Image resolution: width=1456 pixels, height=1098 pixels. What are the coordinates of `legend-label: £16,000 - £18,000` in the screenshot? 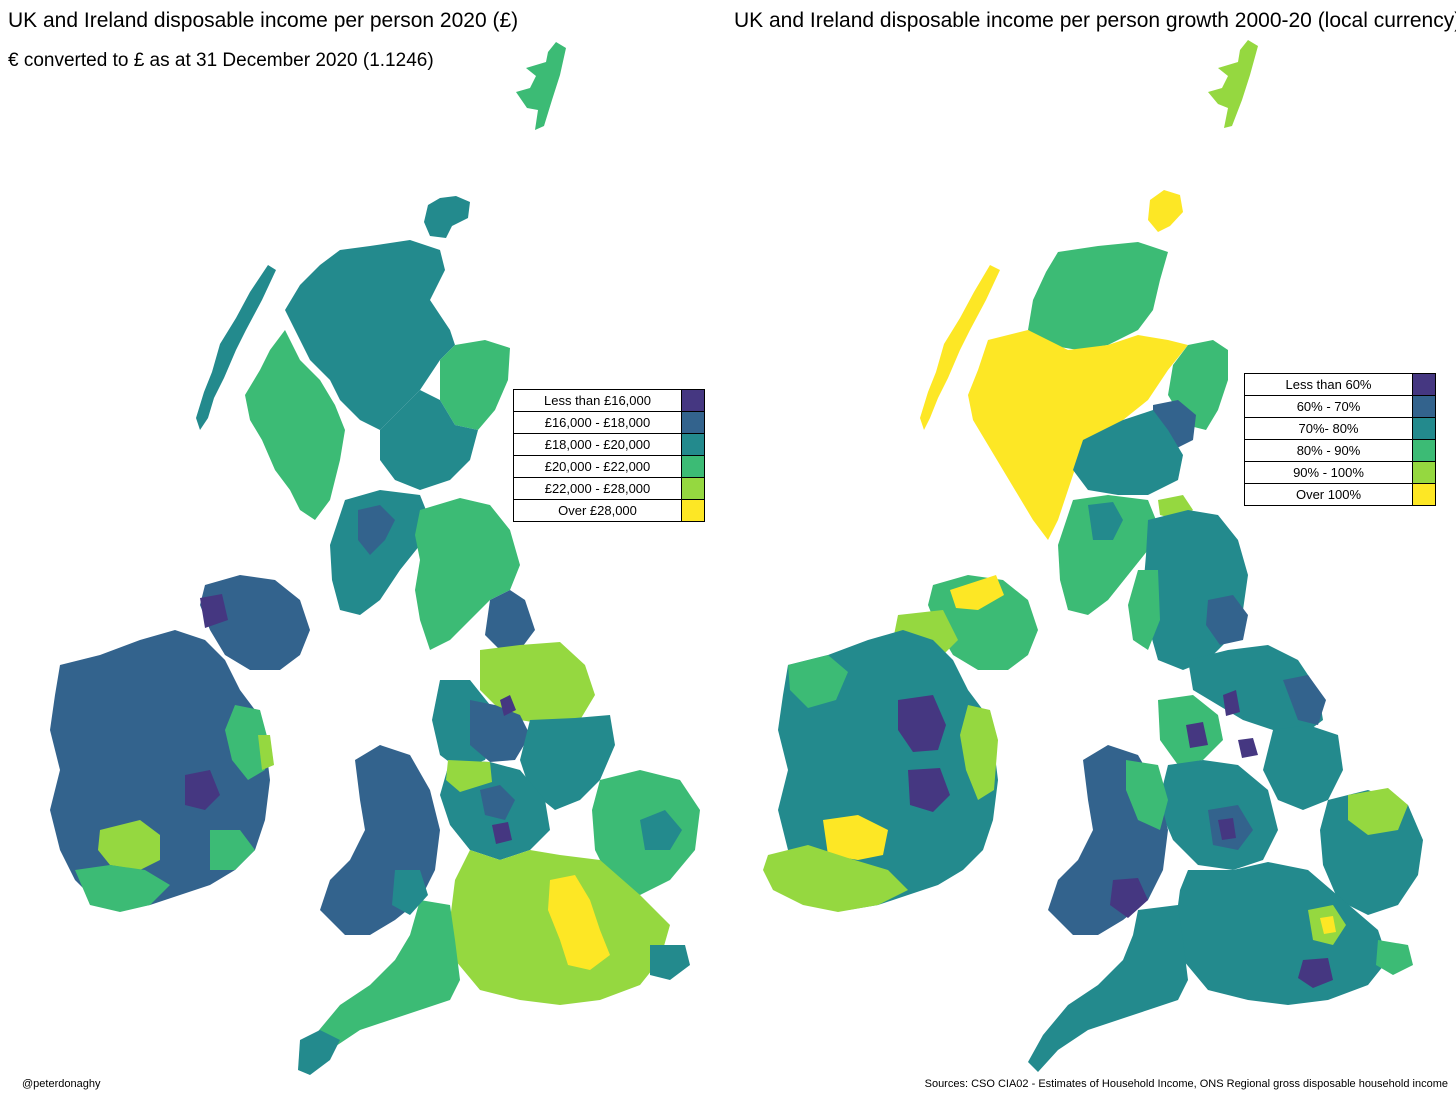 It's located at (597, 422).